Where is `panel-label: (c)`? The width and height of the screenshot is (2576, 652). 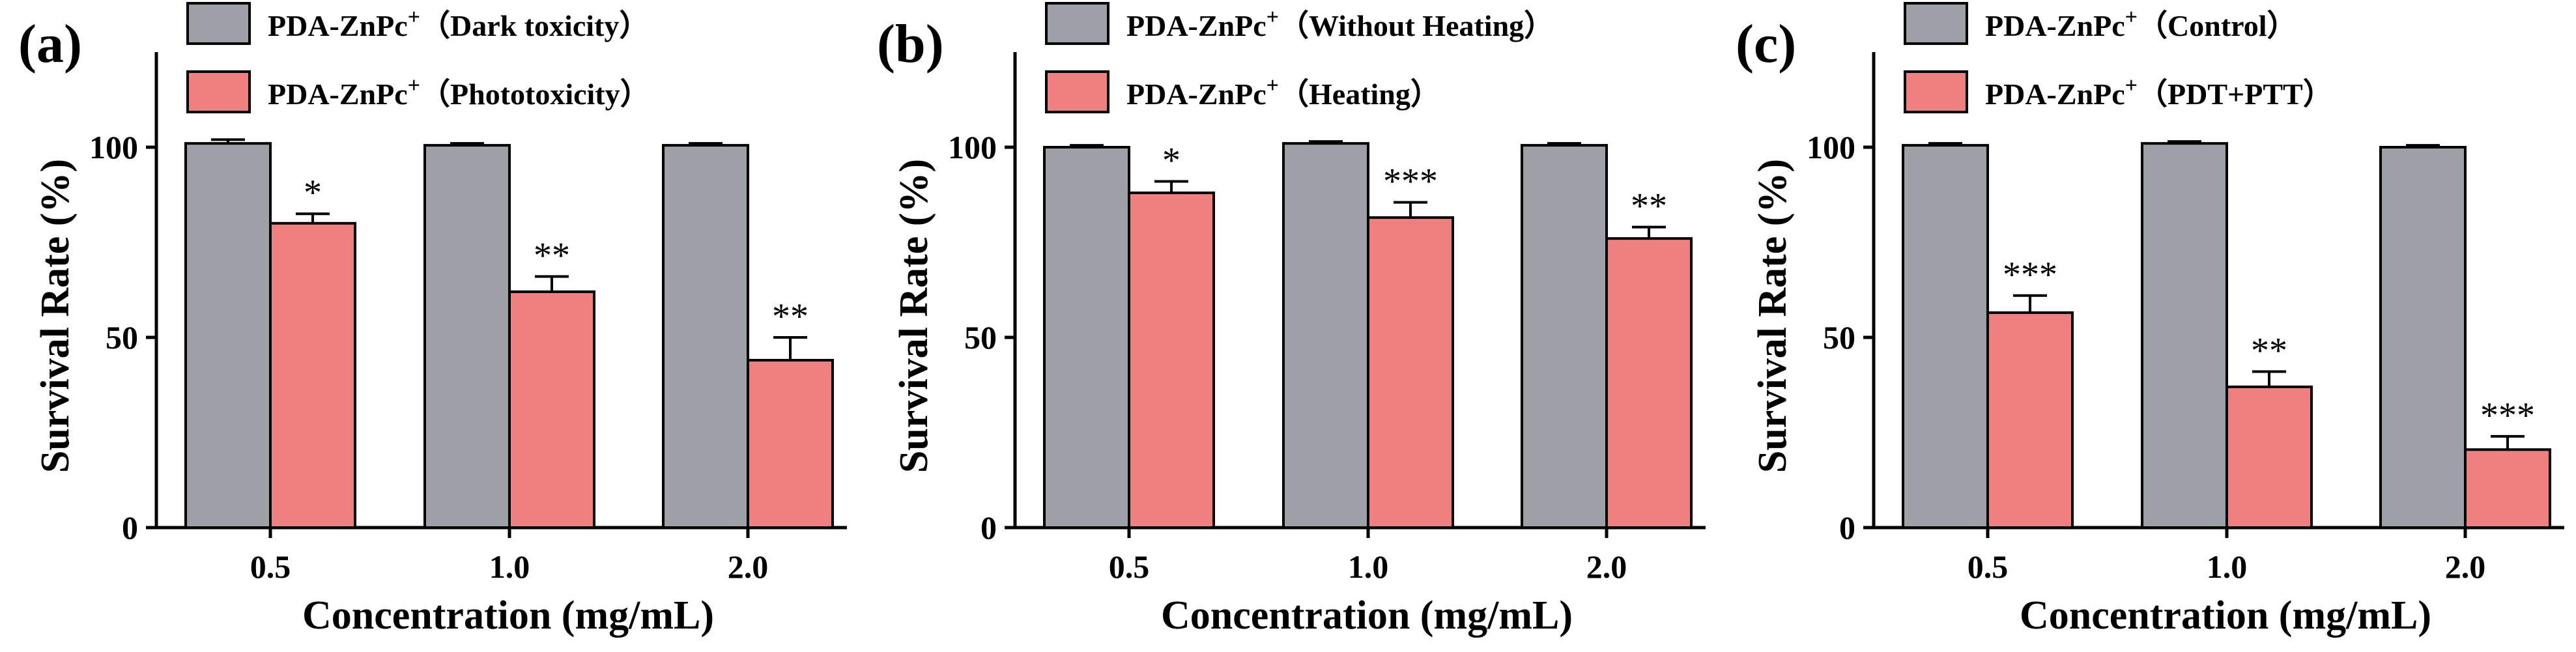 panel-label: (c) is located at coordinates (1766, 44).